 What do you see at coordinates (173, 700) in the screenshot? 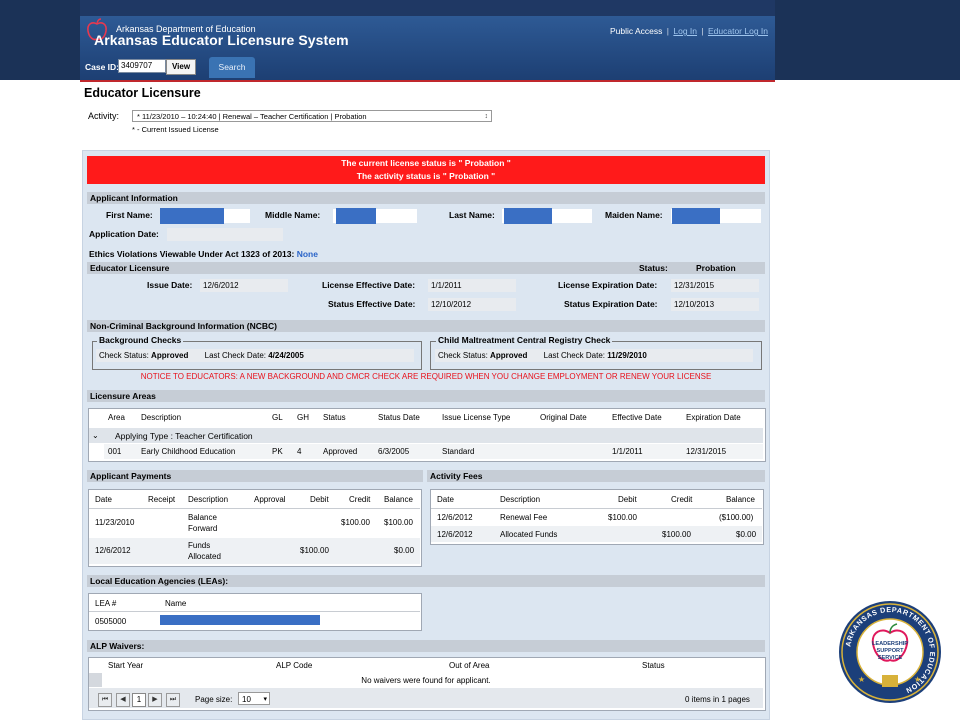
I see `last-page-icon: ⏭` at bounding box center [173, 700].